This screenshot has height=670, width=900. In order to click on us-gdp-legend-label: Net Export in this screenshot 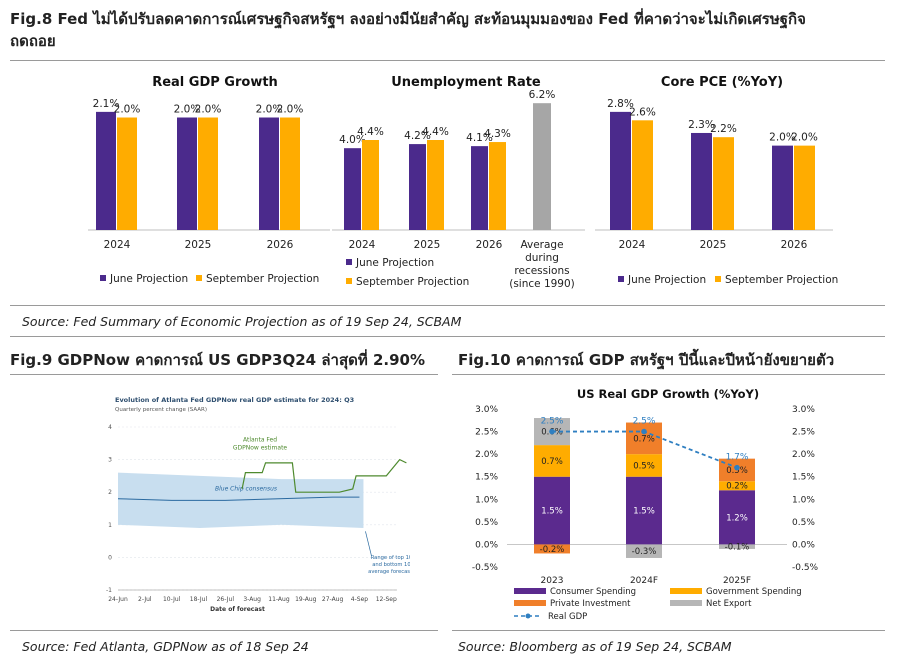, I will do `click(729, 604)`.